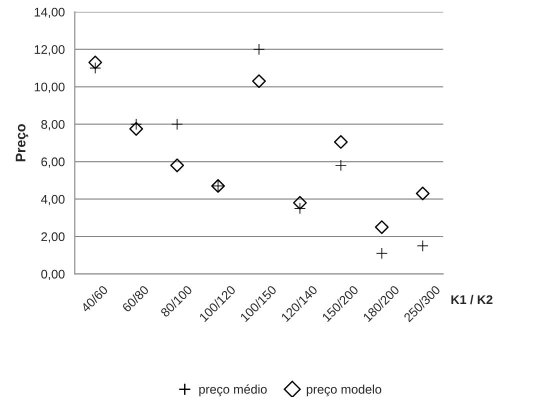 This screenshot has height=397, width=554. I want to click on y-tick-label: 6,00, so click(53, 162).